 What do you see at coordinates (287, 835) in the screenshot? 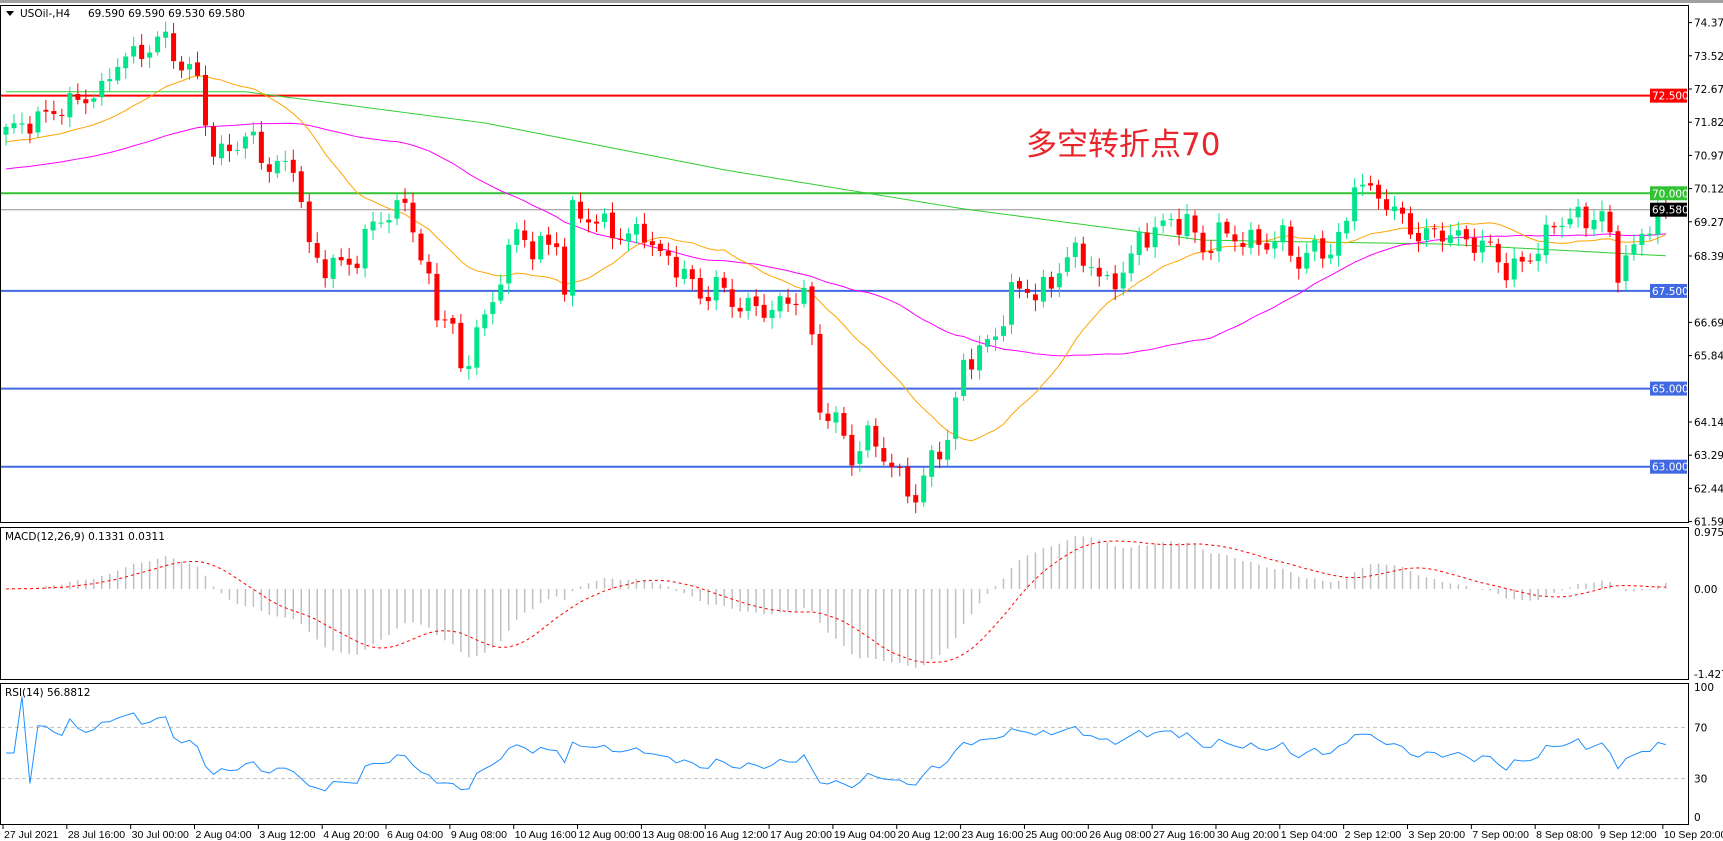
I see `time-tick-label: 3 Aug 12:00` at bounding box center [287, 835].